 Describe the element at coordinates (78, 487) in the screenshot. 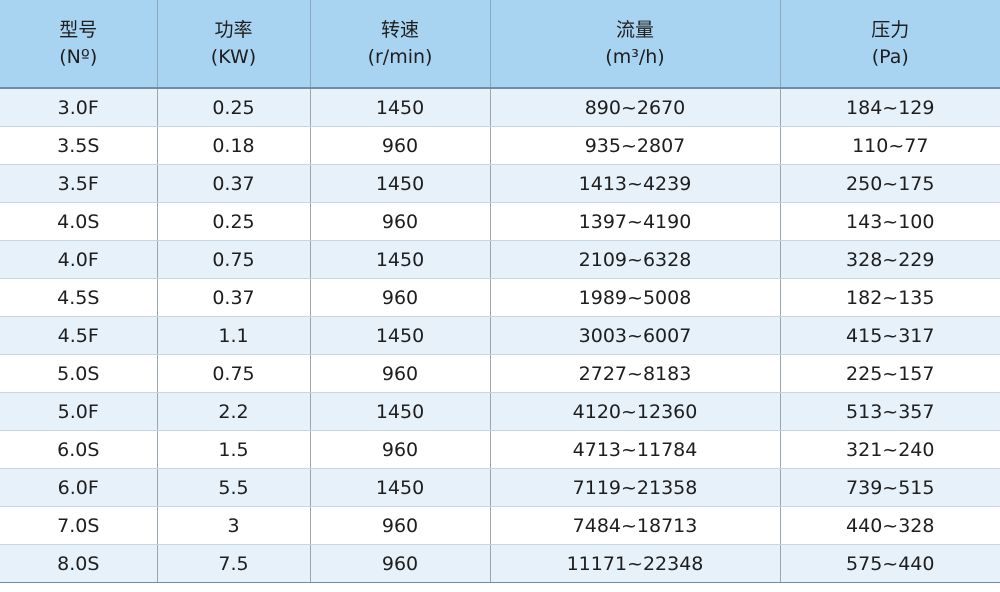

I see `table-cell: 6.0F` at that location.